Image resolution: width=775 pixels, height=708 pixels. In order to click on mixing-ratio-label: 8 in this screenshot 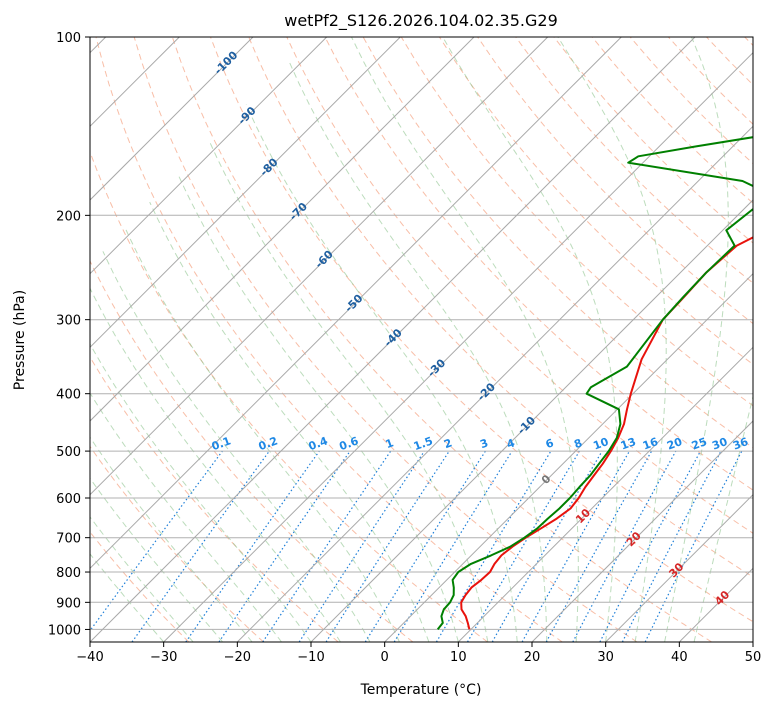, I will do `click(578, 443)`.